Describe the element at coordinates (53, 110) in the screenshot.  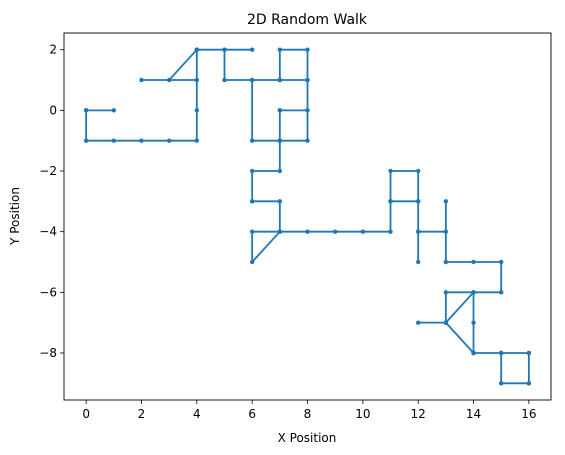
I see `y-tick-label: 0` at that location.